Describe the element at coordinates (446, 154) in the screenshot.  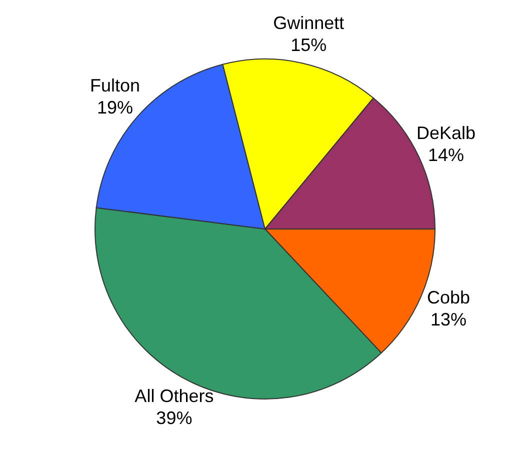
I see `data-label: 14%` at that location.